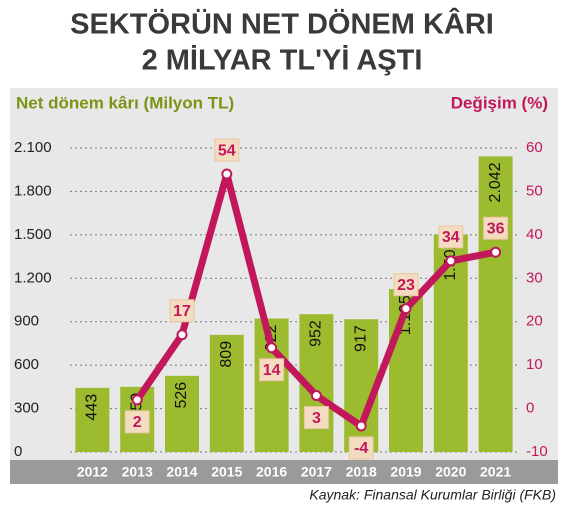 This screenshot has height=527, width=565. I want to click on y2-tick-label: 30, so click(534, 277).